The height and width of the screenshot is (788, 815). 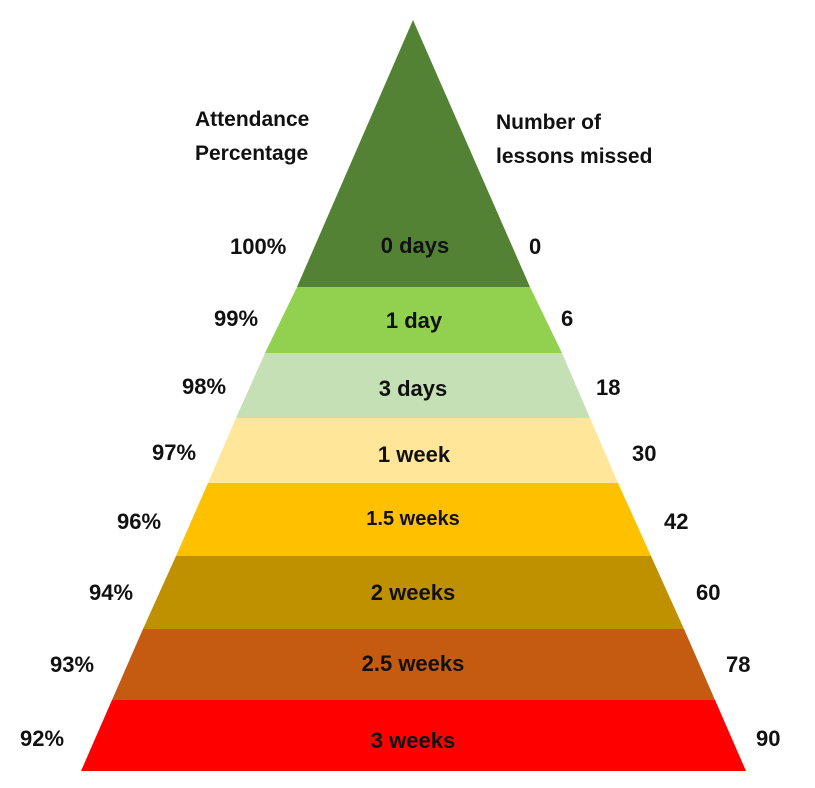 What do you see at coordinates (258, 246) in the screenshot?
I see `percentage-label: 100%` at bounding box center [258, 246].